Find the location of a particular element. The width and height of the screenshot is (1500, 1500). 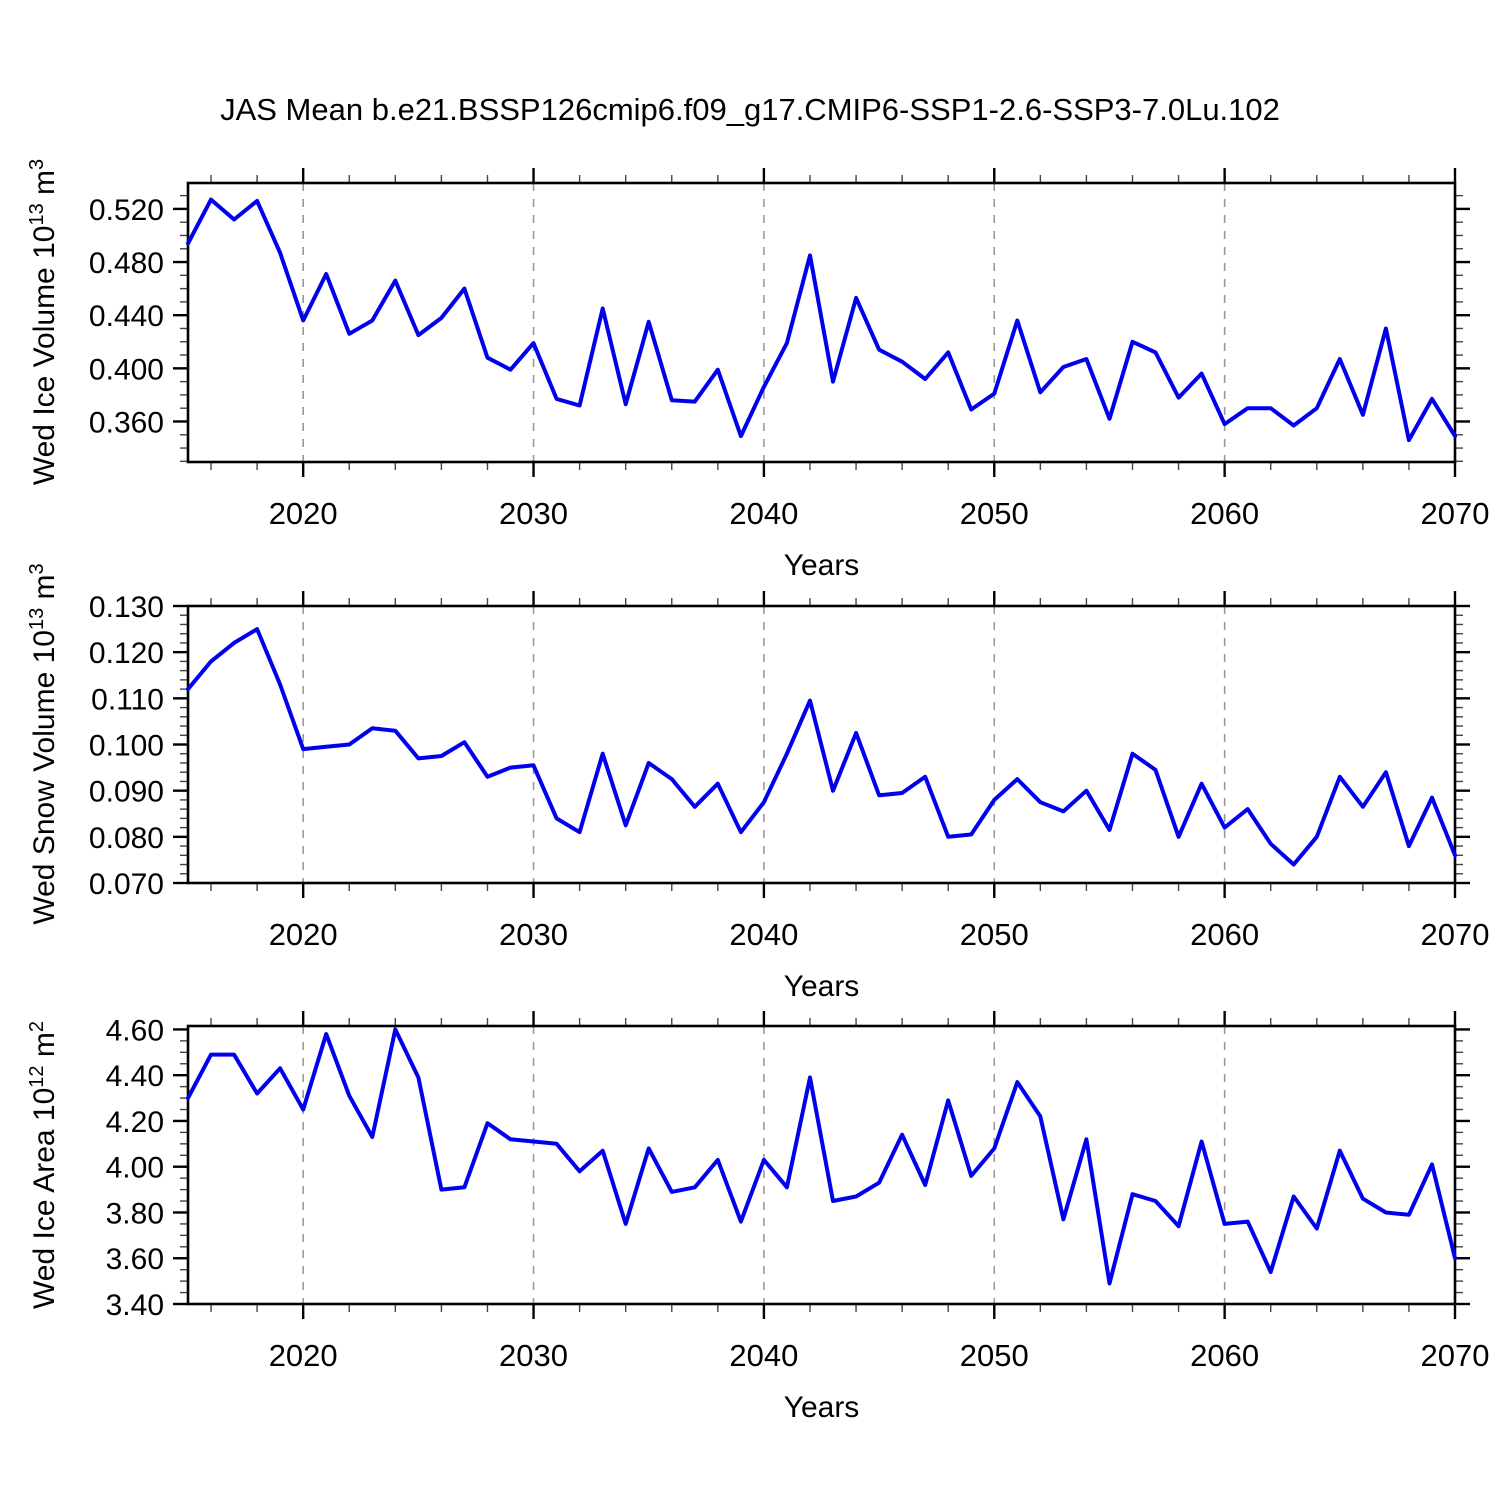

y-axis-label-exponent: 12 is located at coordinates (37, 1076).